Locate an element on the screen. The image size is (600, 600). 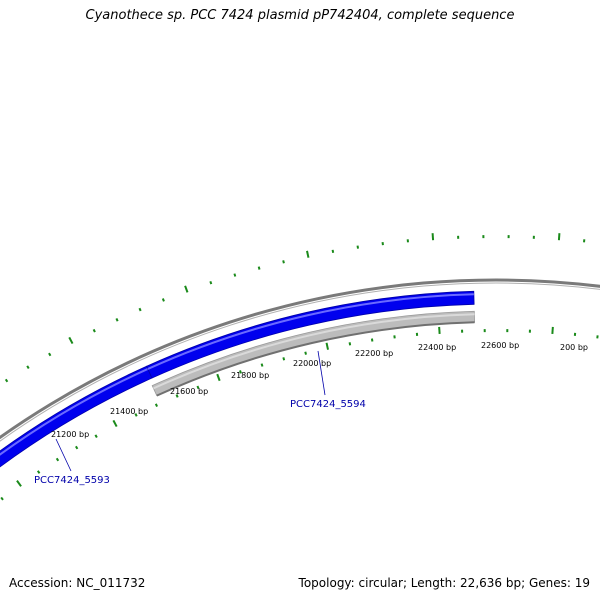
tick-label-21600: 21600 bp is located at coordinates (189, 391).